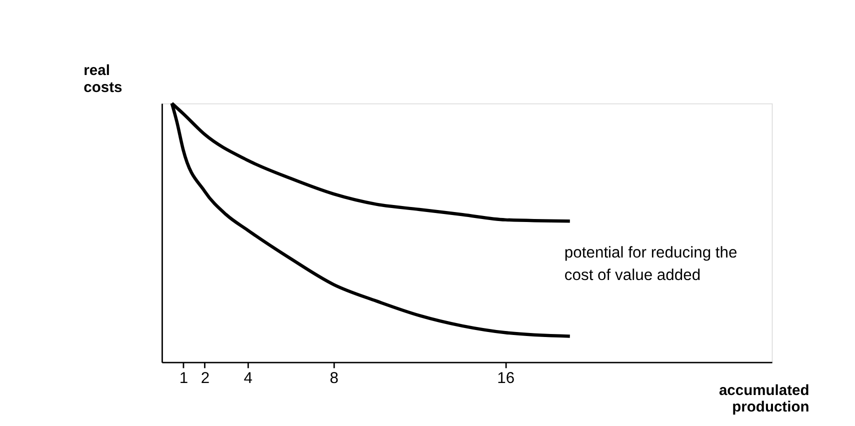 The image size is (855, 426). I want to click on x-axis-title: accumulated production, so click(764, 399).